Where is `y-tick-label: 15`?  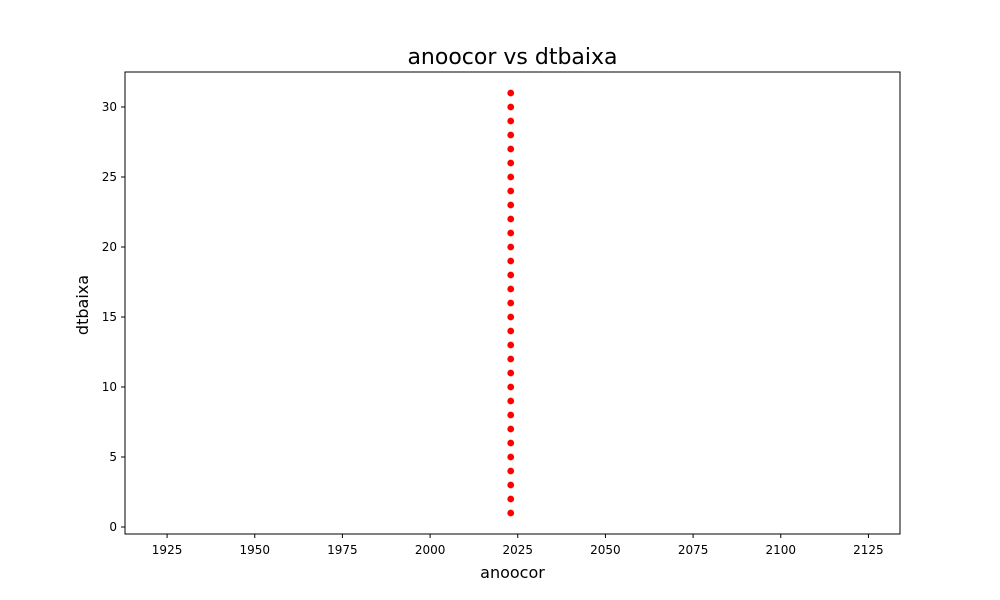 y-tick-label: 15 is located at coordinates (109, 317).